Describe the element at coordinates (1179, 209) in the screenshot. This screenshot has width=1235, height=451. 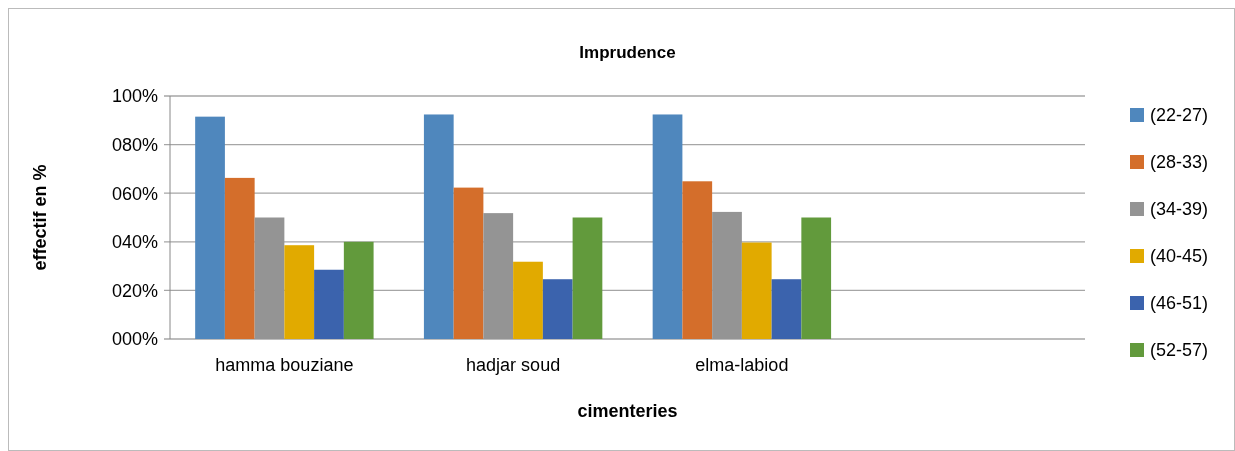
I see `legend-label: (34-39)` at that location.